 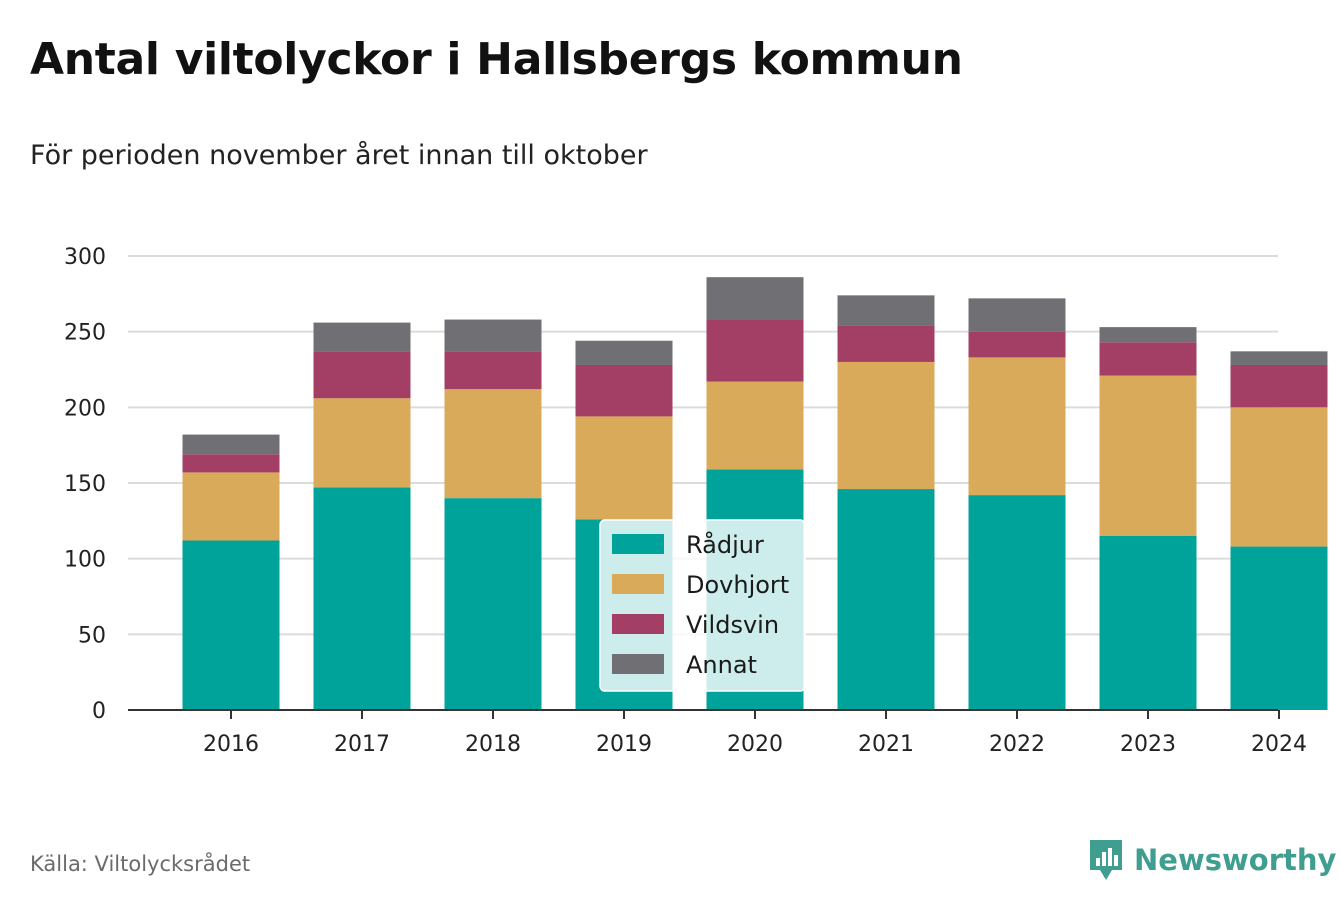 I want to click on y-tick-label: 100, so click(x=85, y=560).